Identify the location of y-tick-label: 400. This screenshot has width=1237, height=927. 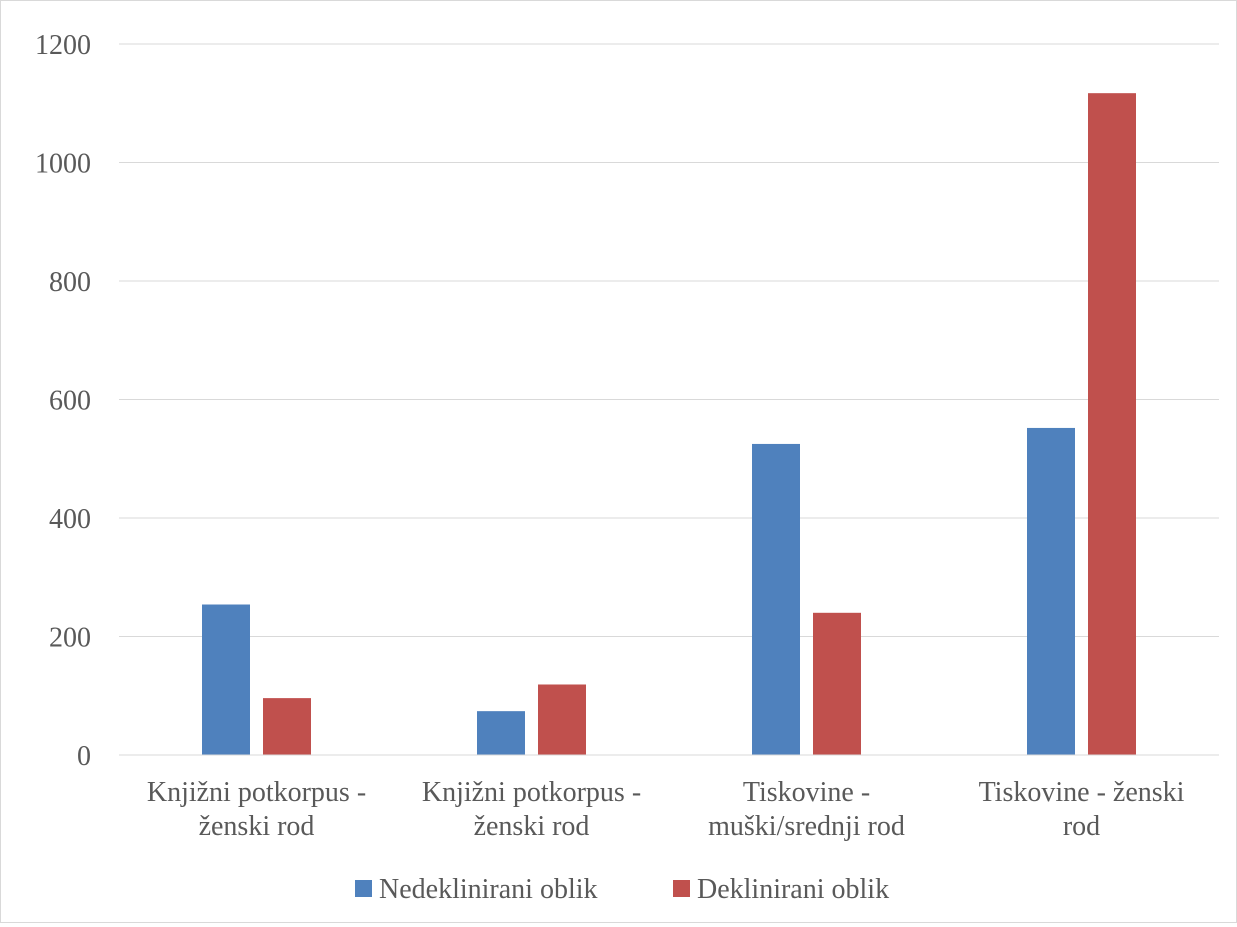
(70, 519).